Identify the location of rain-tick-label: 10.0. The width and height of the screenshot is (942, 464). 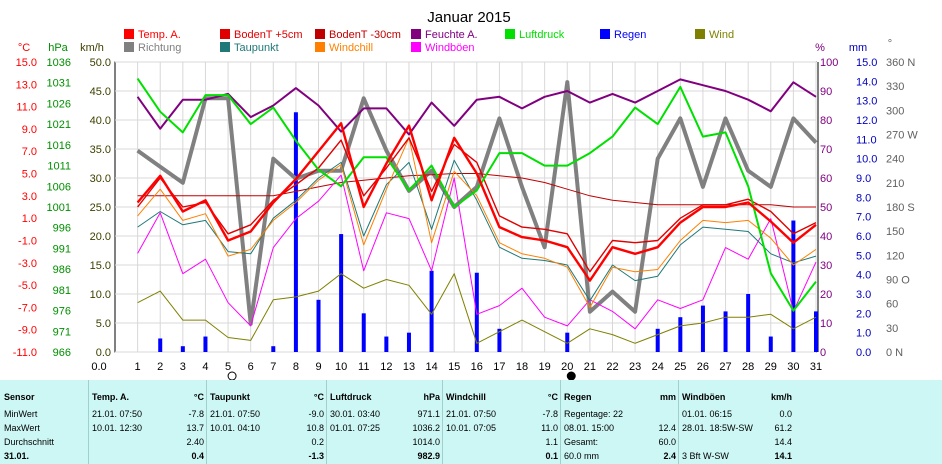
(866, 160).